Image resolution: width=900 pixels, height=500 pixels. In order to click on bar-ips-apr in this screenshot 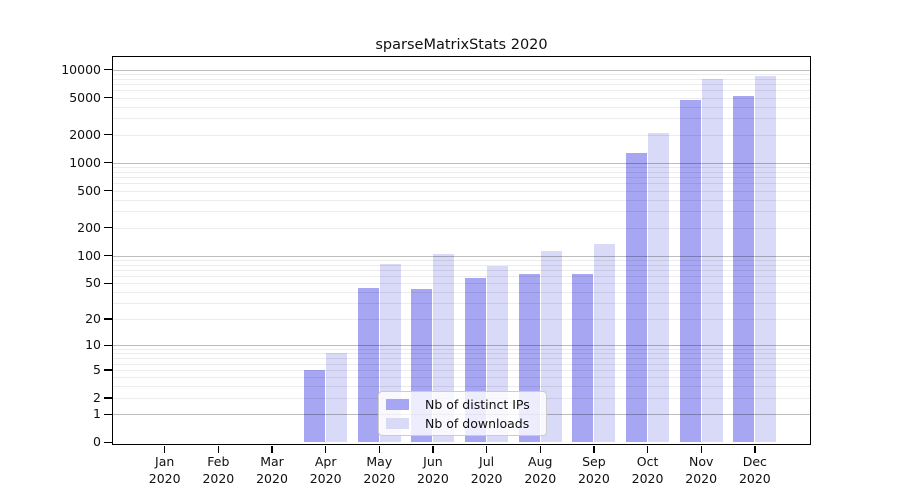, I will do `click(315, 406)`.